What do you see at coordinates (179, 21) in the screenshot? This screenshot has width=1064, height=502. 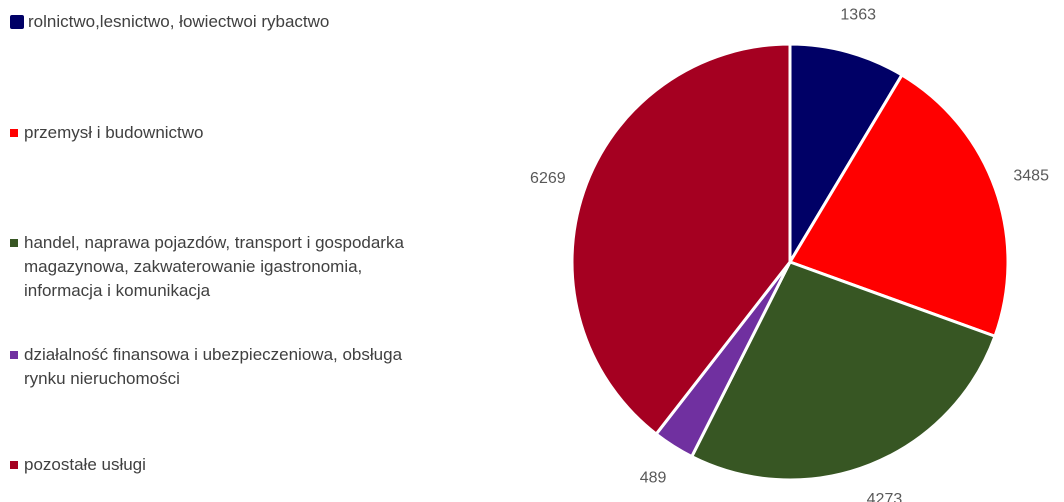 I see `legend-label: rolnictwo,lesnictwo, łowiectwoi rybactwo` at bounding box center [179, 21].